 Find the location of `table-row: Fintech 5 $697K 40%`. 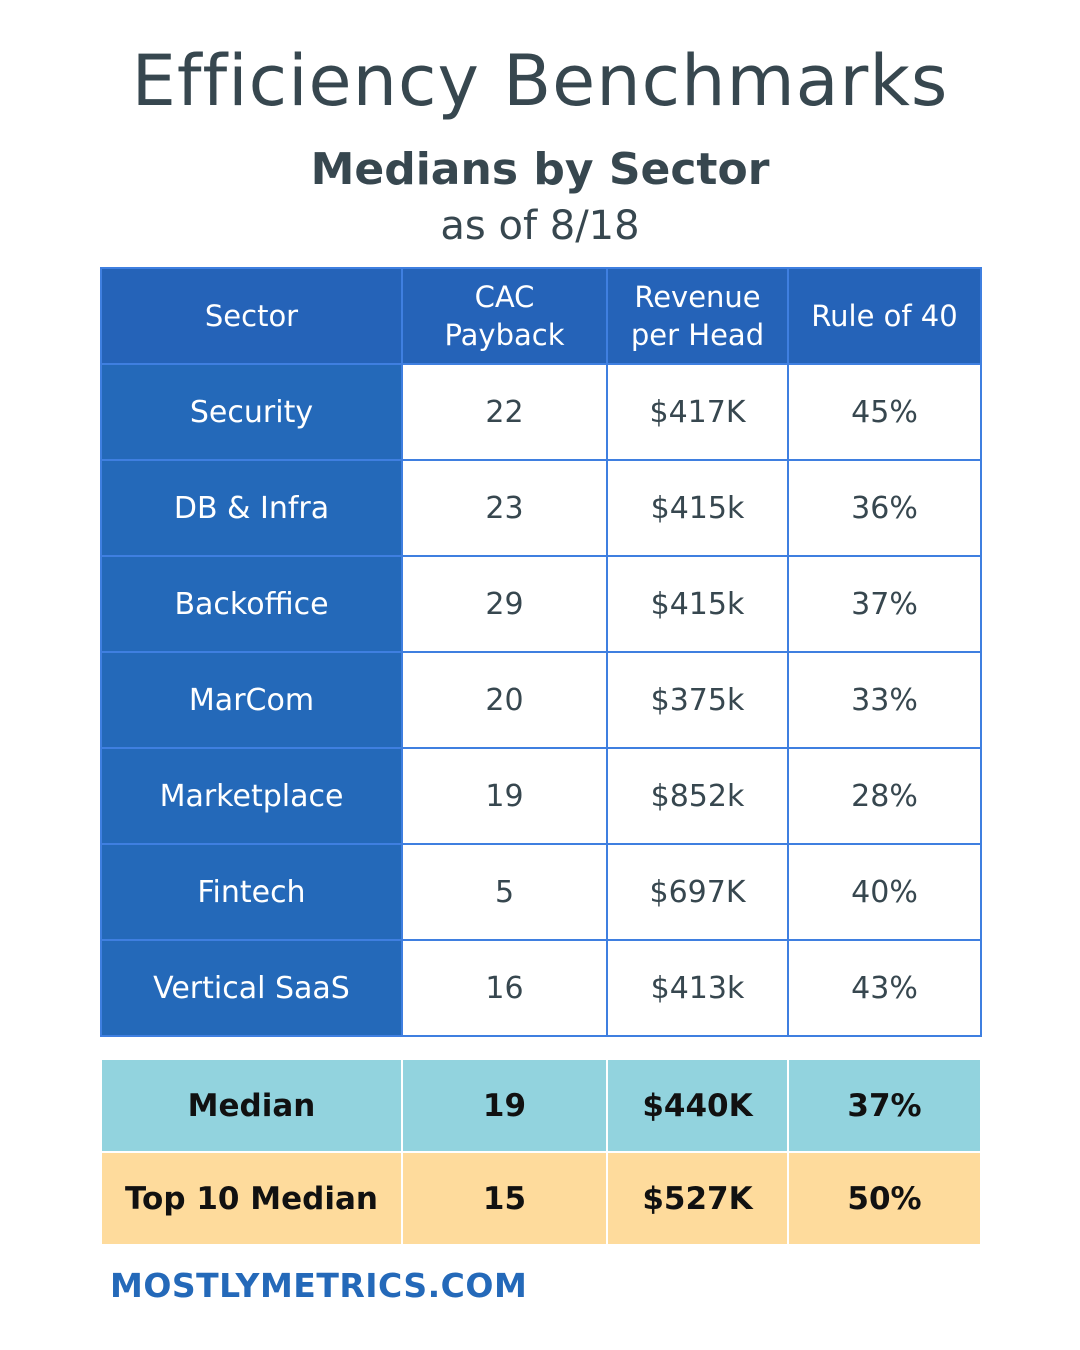

table-row: Fintech 5 $697K 40% is located at coordinates (541, 892).